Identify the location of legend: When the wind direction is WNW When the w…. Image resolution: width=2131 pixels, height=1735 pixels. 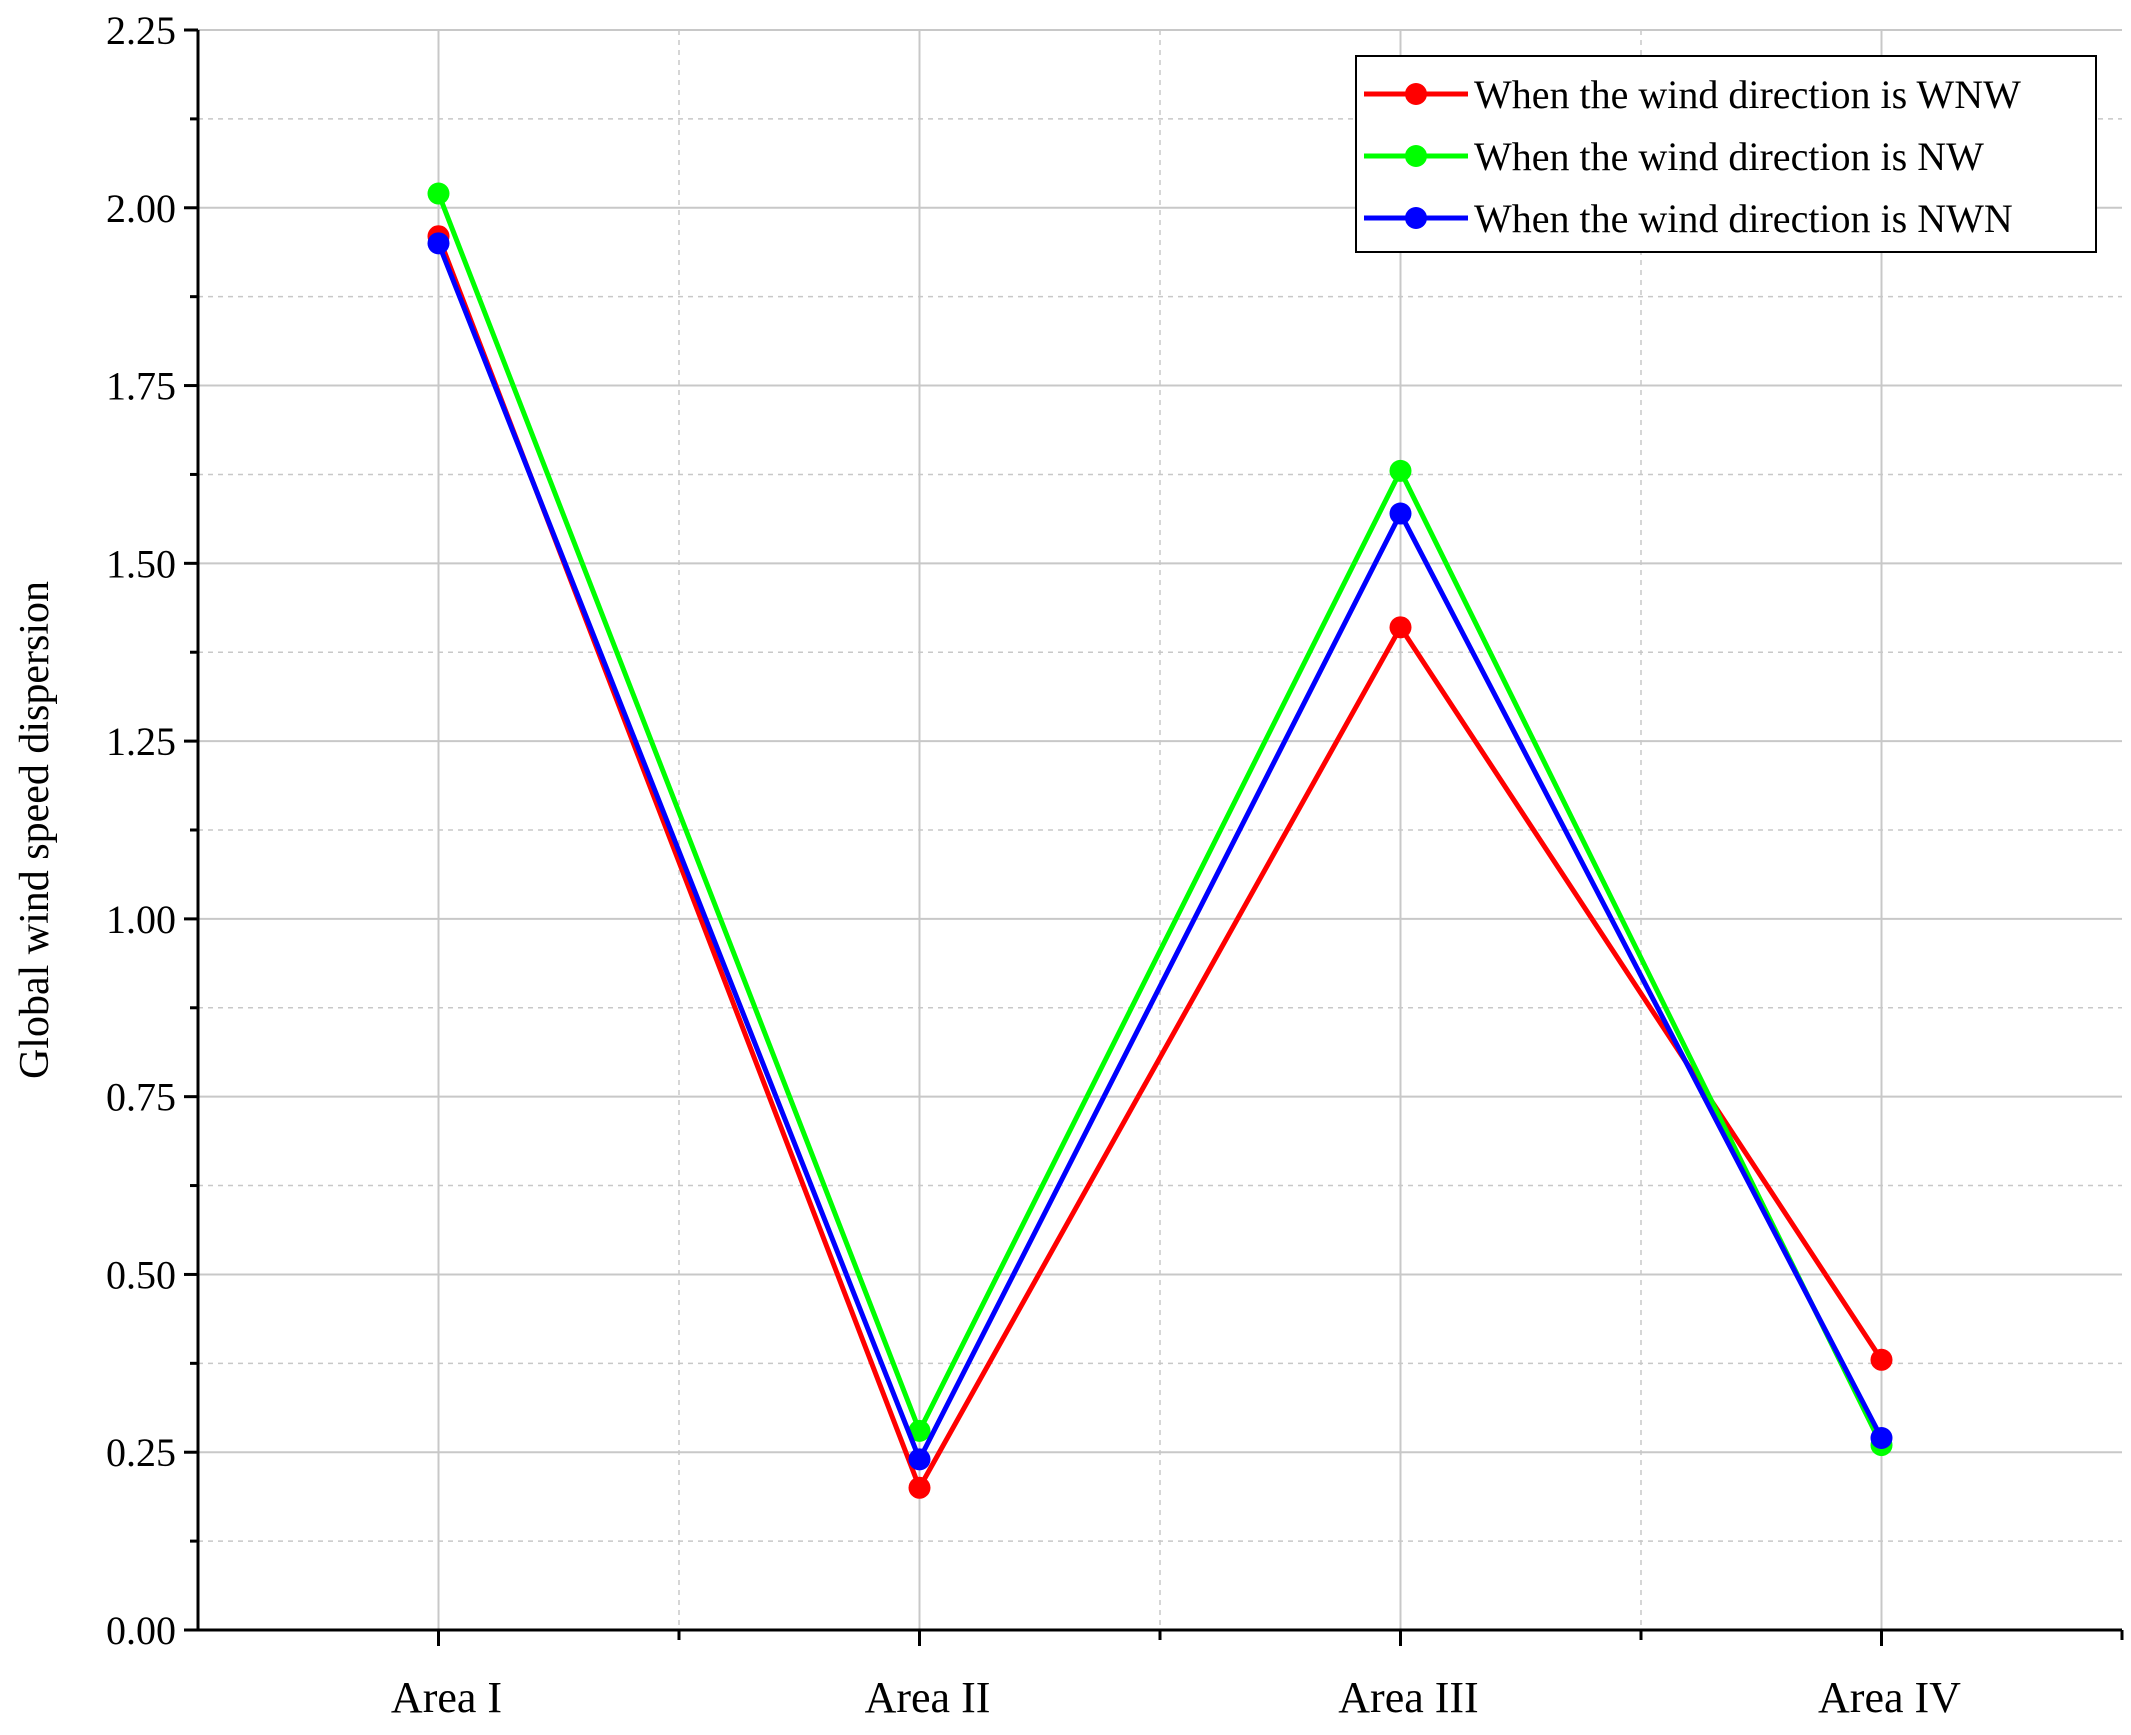
(1726, 154).